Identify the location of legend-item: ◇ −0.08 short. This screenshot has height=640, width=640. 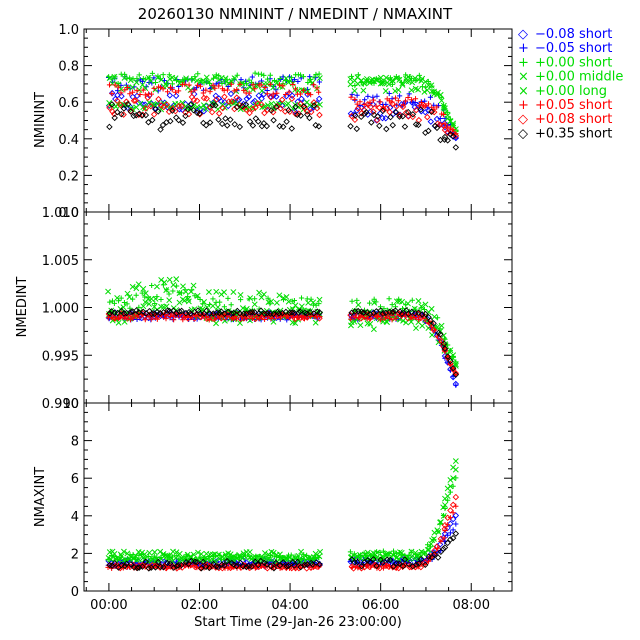
(565, 34).